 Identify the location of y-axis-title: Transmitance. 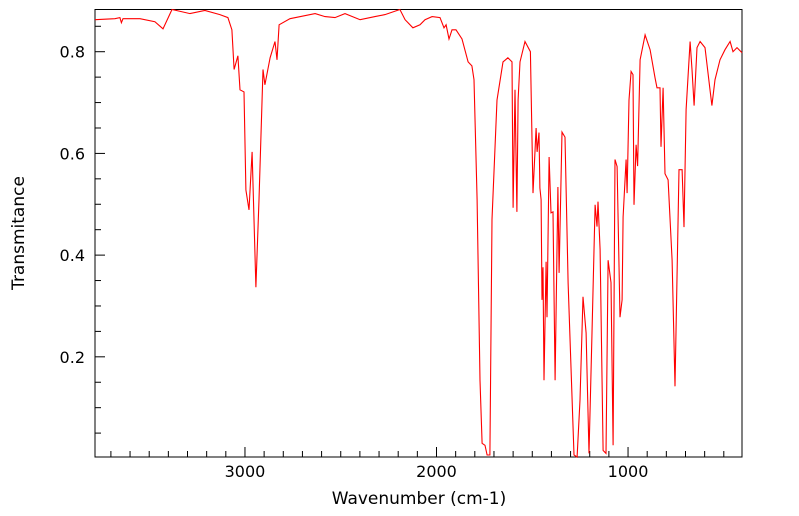
(19, 233).